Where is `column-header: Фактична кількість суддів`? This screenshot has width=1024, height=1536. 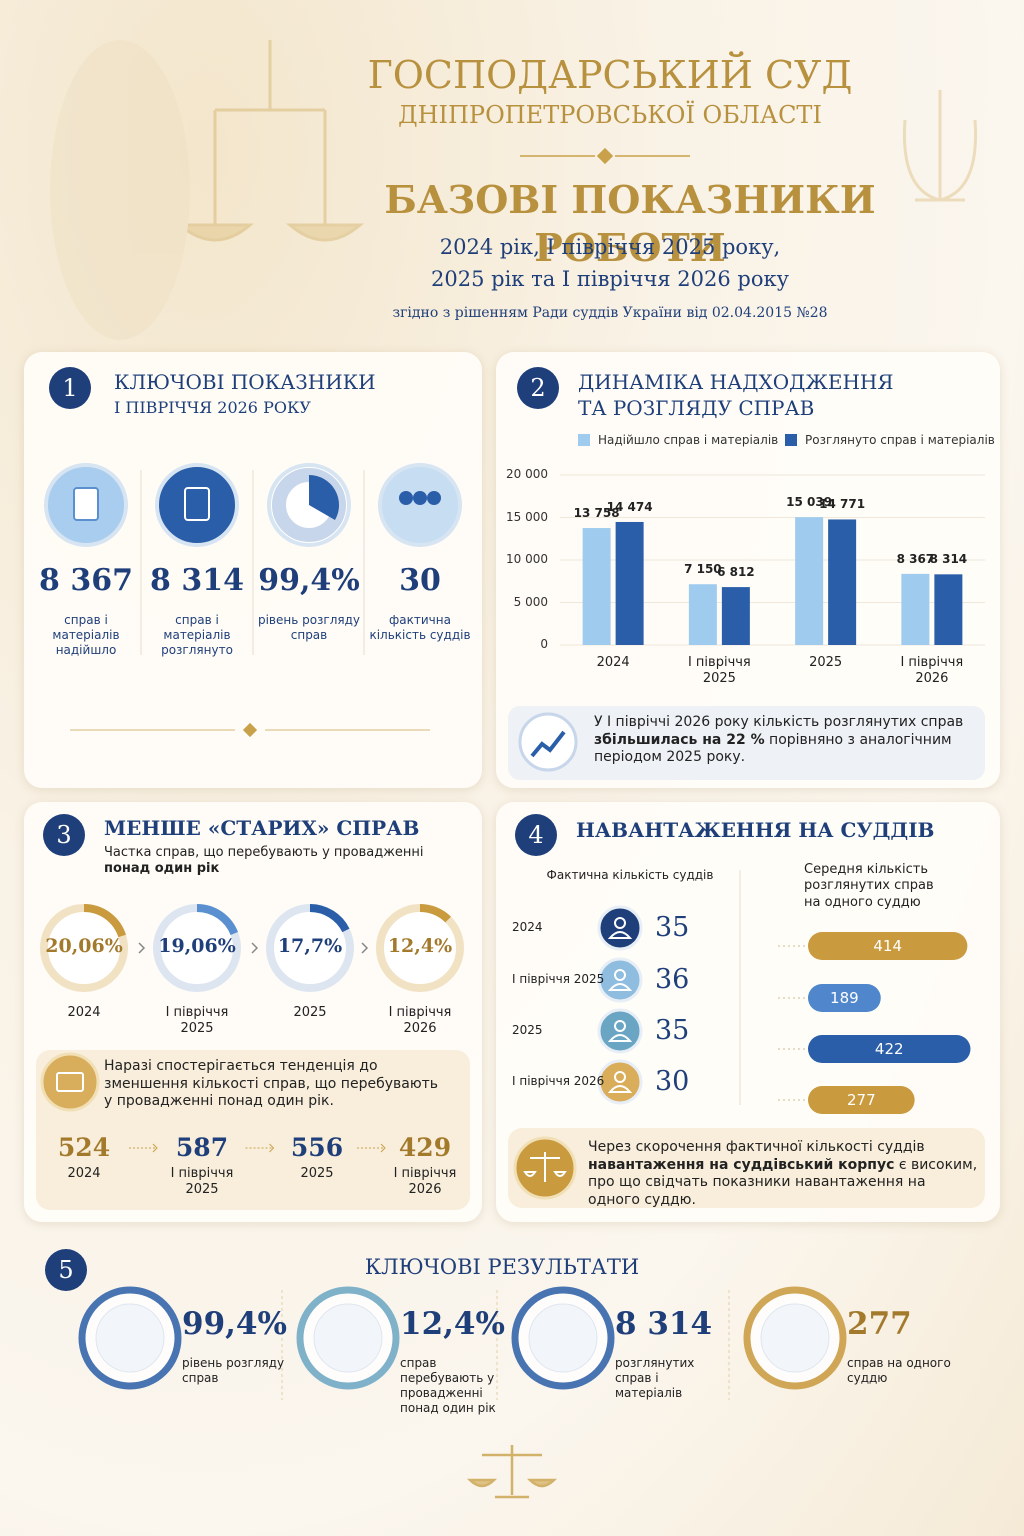 column-header: Фактична кількість суддів is located at coordinates (630, 875).